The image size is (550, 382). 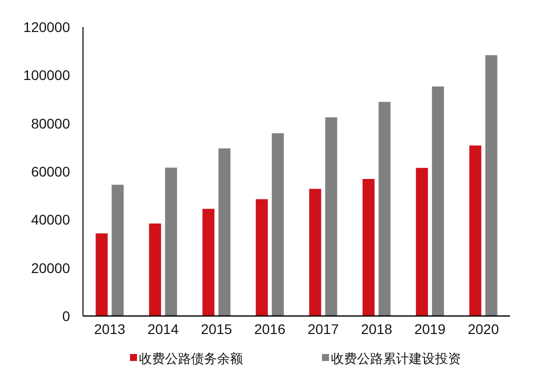 What do you see at coordinates (50, 268) in the screenshot?
I see `y-tick-label: 20000` at bounding box center [50, 268].